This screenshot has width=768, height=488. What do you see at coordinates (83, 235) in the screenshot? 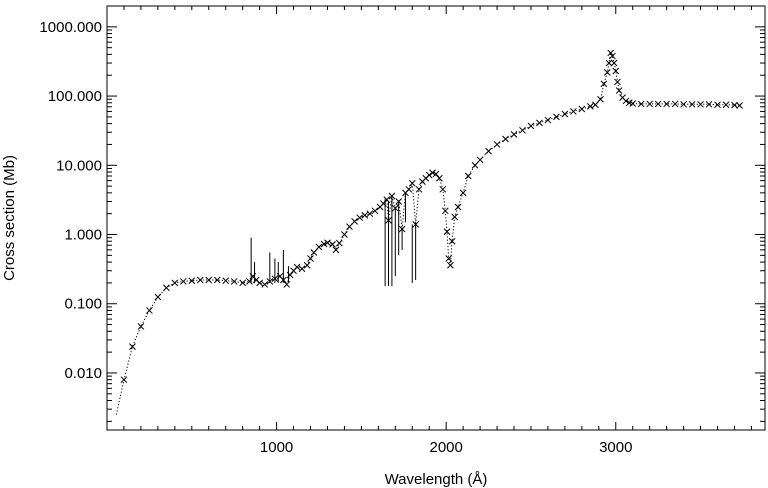
I see `y-tick-label: 1.000` at bounding box center [83, 235].